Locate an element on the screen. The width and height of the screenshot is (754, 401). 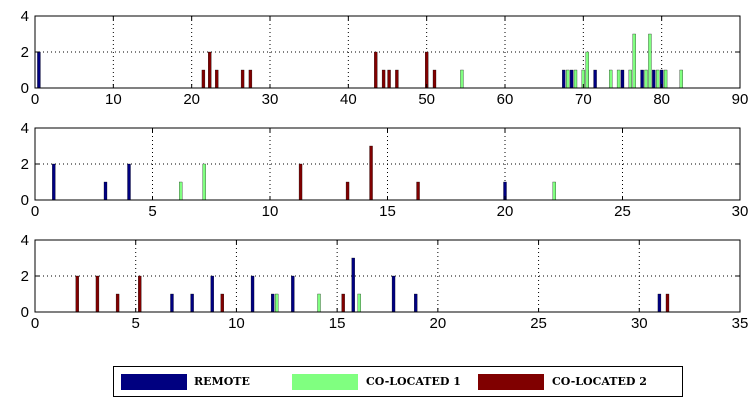
panel-2-xtick-label: 30 is located at coordinates (740, 211).